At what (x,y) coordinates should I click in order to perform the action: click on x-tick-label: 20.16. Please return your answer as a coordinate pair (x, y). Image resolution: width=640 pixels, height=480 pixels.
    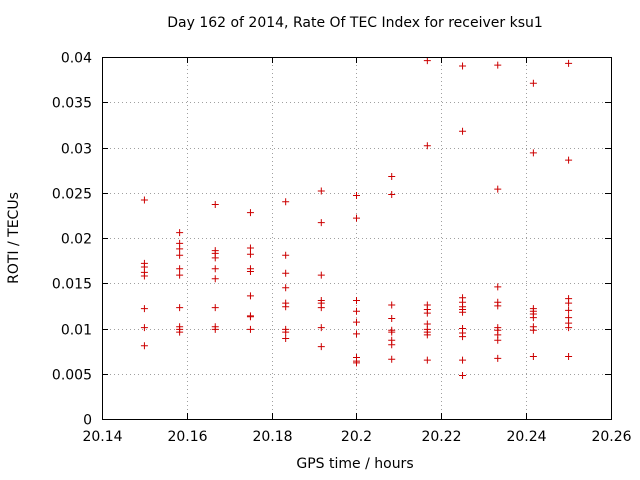
    Looking at the image, I should click on (187, 437).